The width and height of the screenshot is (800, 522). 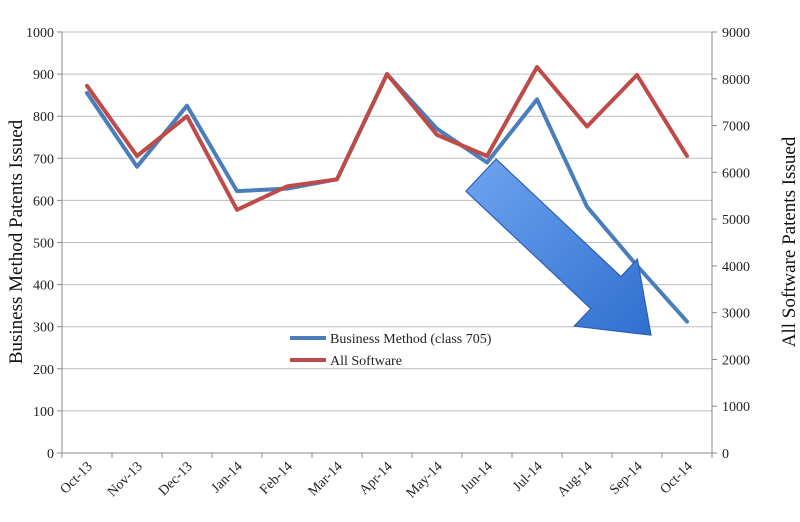 What do you see at coordinates (626, 478) in the screenshot?
I see `x-tick-label: Sep-14` at bounding box center [626, 478].